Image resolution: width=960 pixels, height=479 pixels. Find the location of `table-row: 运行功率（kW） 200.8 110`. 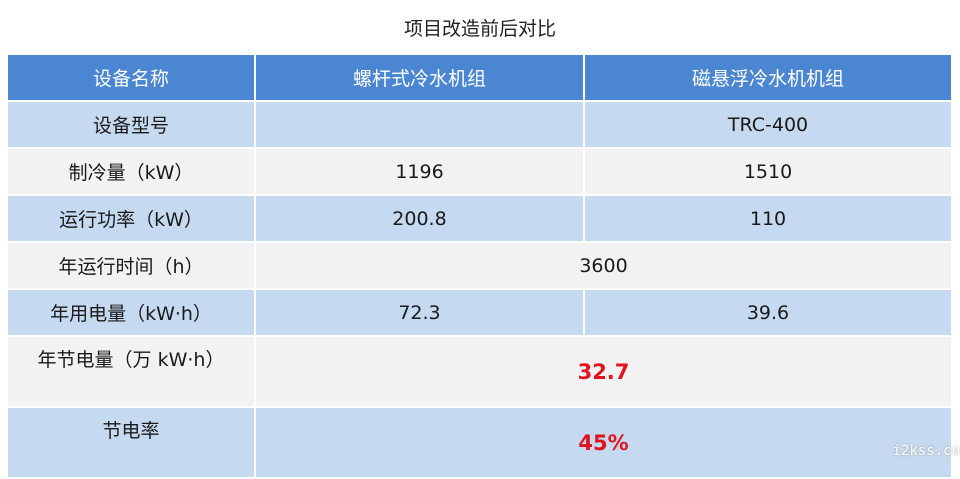

table-row: 运行功率（kW） 200.8 110 is located at coordinates (480, 219).